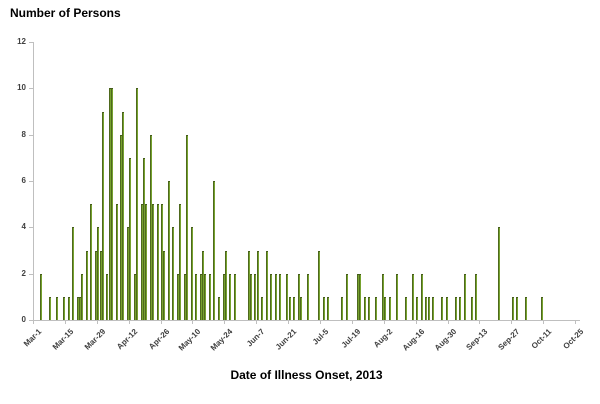 The image size is (600, 404). I want to click on x-tick-label: Oct-11, so click(541, 339).